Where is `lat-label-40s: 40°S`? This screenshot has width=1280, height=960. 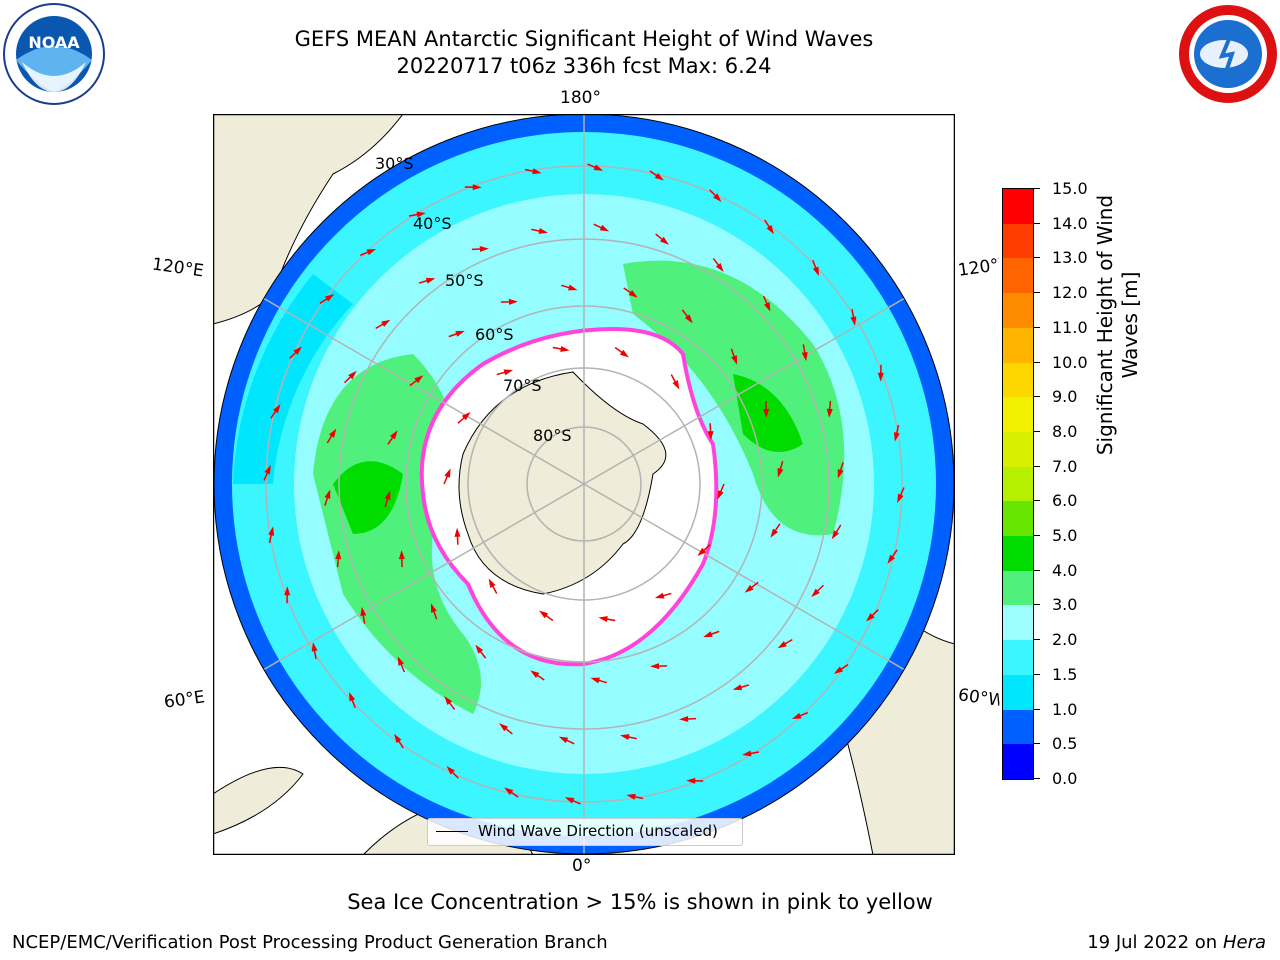
lat-label-40s: 40°S is located at coordinates (432, 223).